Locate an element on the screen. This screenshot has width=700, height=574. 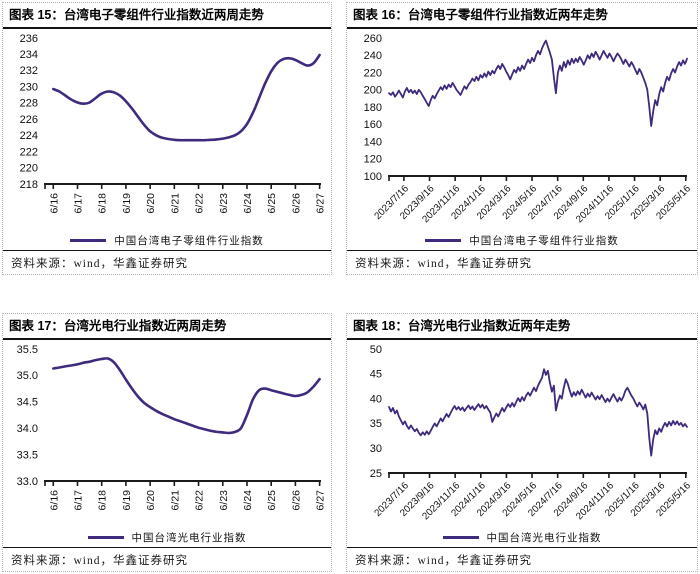
svg-text: 236 is located at coordinates (29, 39).